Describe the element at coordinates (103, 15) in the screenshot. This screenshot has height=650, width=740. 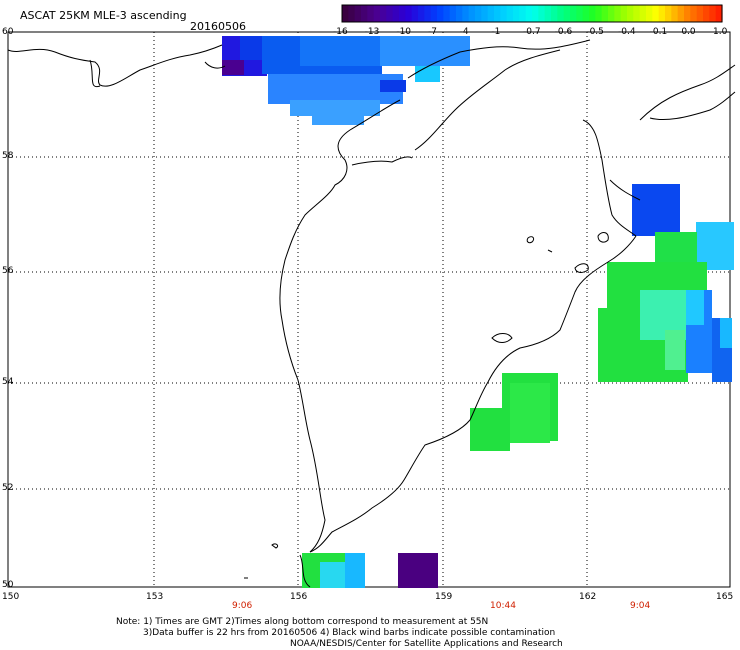
I see `map-title: ASCAT 25KM MLE-3 ascending` at that location.